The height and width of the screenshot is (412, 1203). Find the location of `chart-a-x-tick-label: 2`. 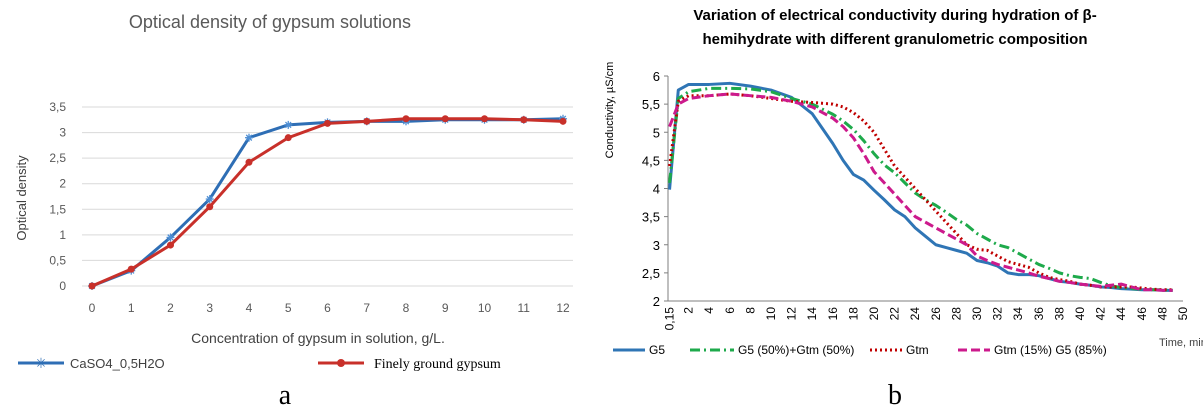

chart-a-x-tick-label: 2 is located at coordinates (170, 308).